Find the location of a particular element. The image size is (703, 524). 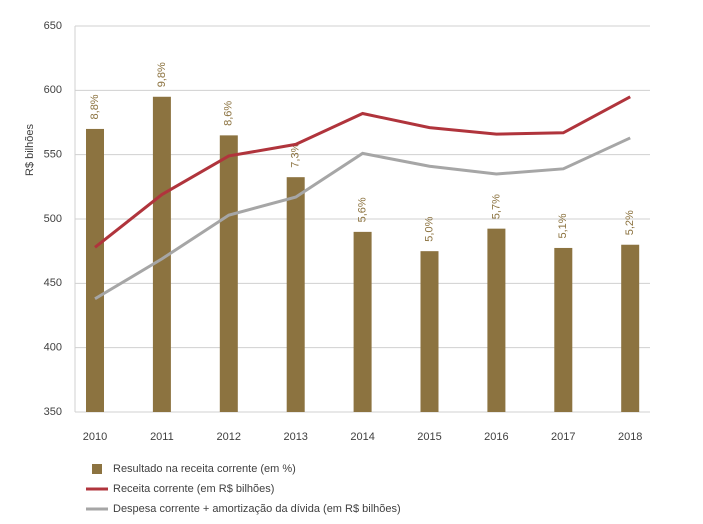

x-tick-label: 2017 is located at coordinates (563, 437).